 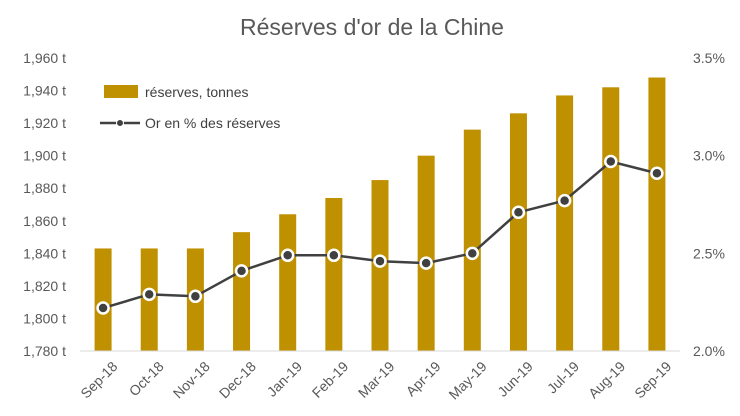 I want to click on x-tick-label: Jul-19, so click(x=563, y=377).